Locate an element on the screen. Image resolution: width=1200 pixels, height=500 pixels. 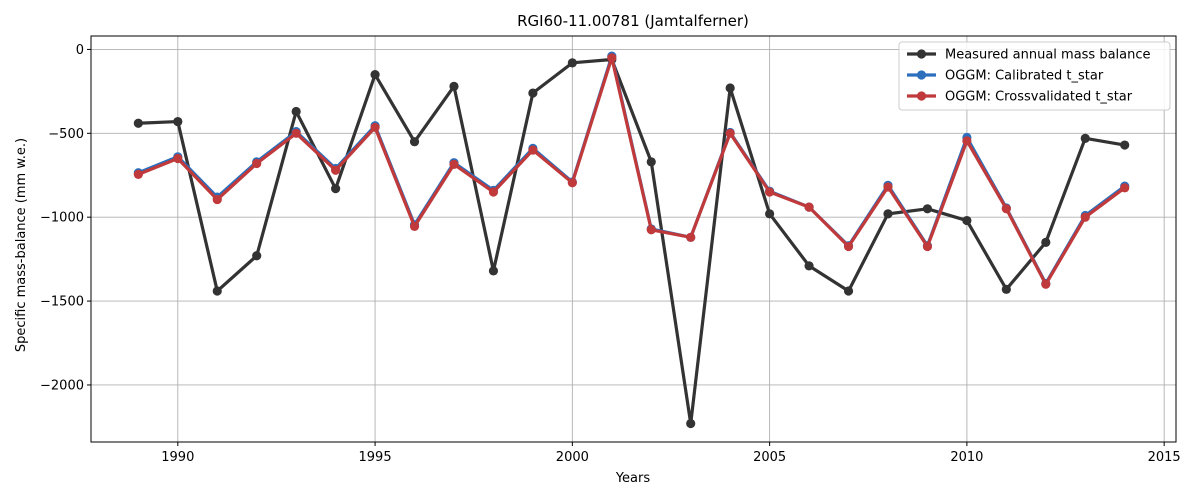
chart-title: RGI60-11.00781 (Jamtalferner) is located at coordinates (633, 21).